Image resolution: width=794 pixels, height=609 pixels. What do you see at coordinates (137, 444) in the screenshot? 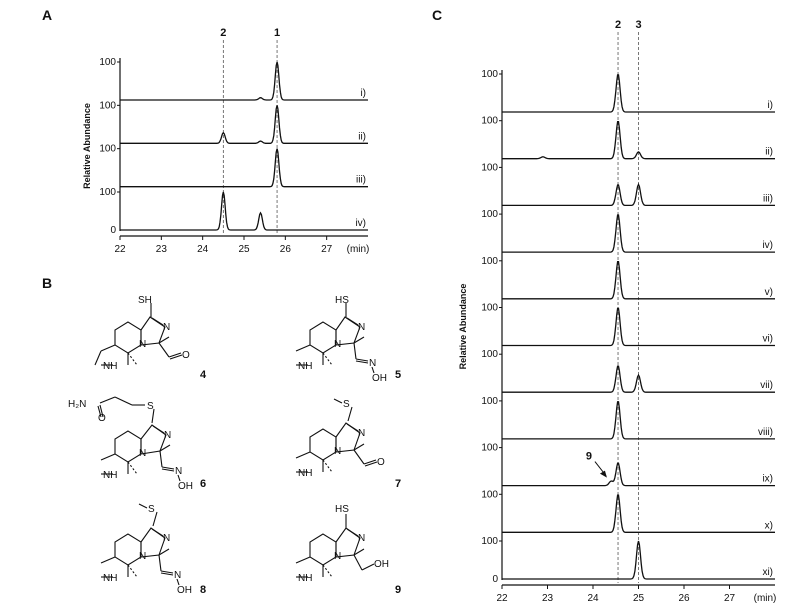
I see `structure-6: H₂N S N N NH O N OH 6` at bounding box center [137, 444].